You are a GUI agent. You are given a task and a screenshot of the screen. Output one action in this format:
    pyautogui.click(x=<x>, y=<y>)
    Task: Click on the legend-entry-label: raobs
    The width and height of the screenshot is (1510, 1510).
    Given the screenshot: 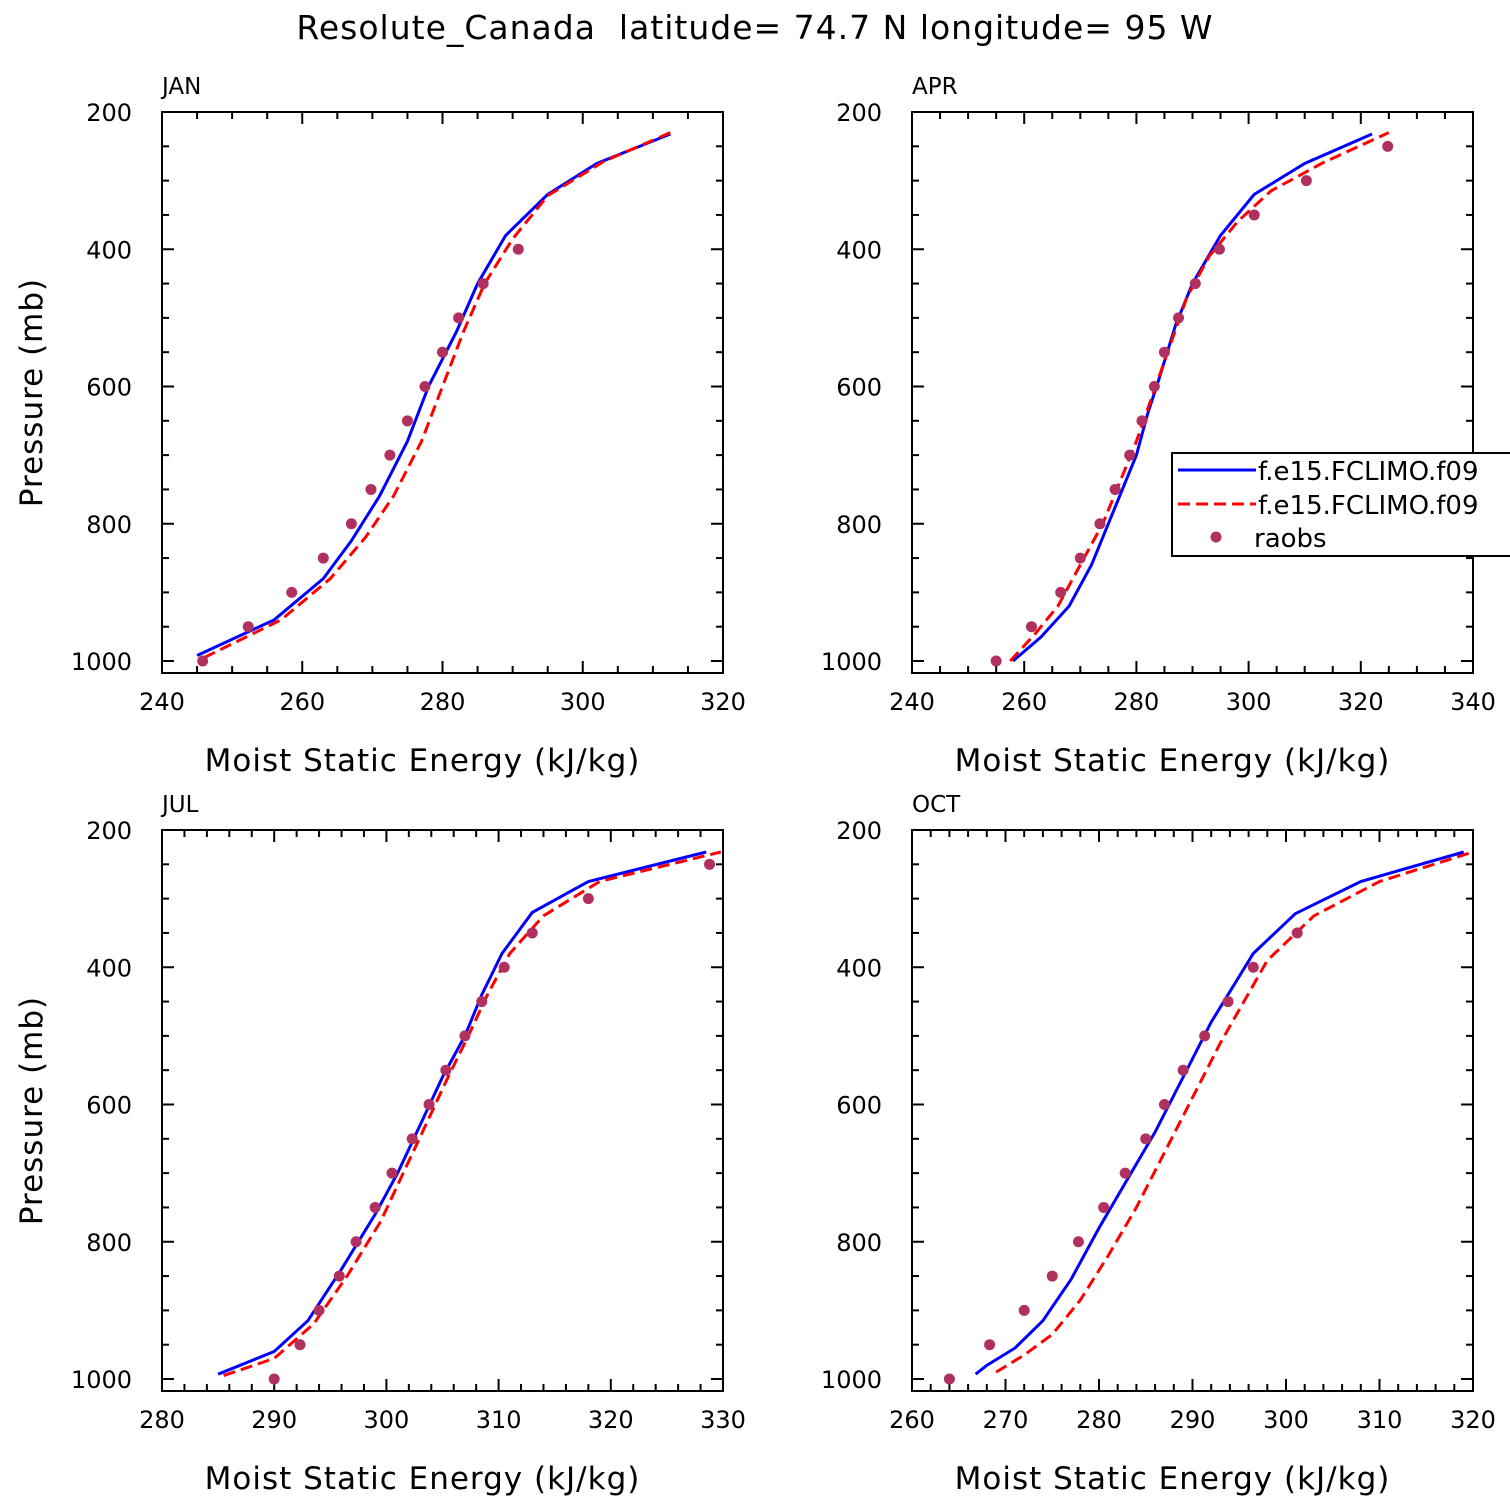 What is the action you would take?
    pyautogui.click(x=1290, y=539)
    